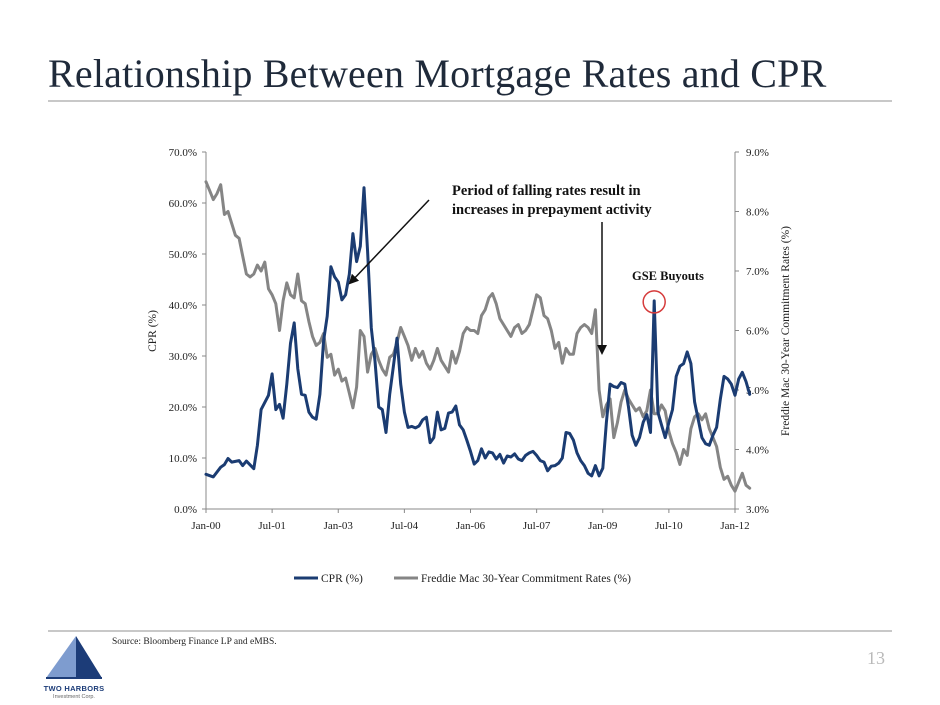 This screenshot has height=705, width=940. I want to click on y-left-tick-label: 40.0%, so click(183, 306).